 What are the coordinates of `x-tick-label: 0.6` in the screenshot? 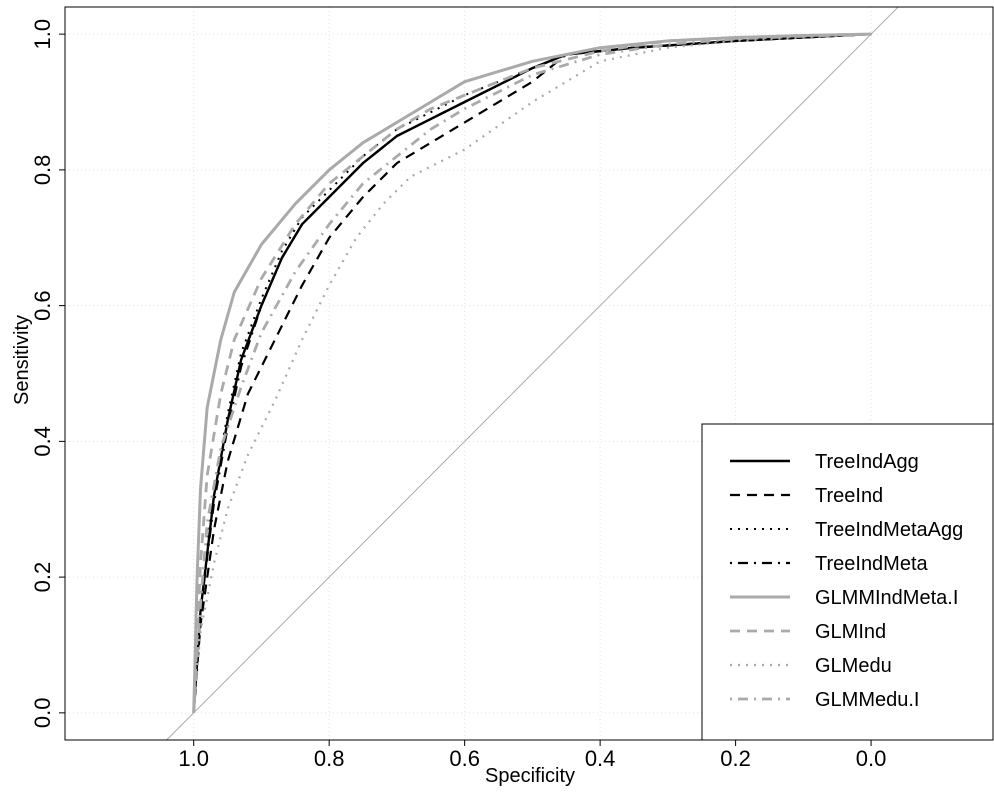 It's located at (464, 758).